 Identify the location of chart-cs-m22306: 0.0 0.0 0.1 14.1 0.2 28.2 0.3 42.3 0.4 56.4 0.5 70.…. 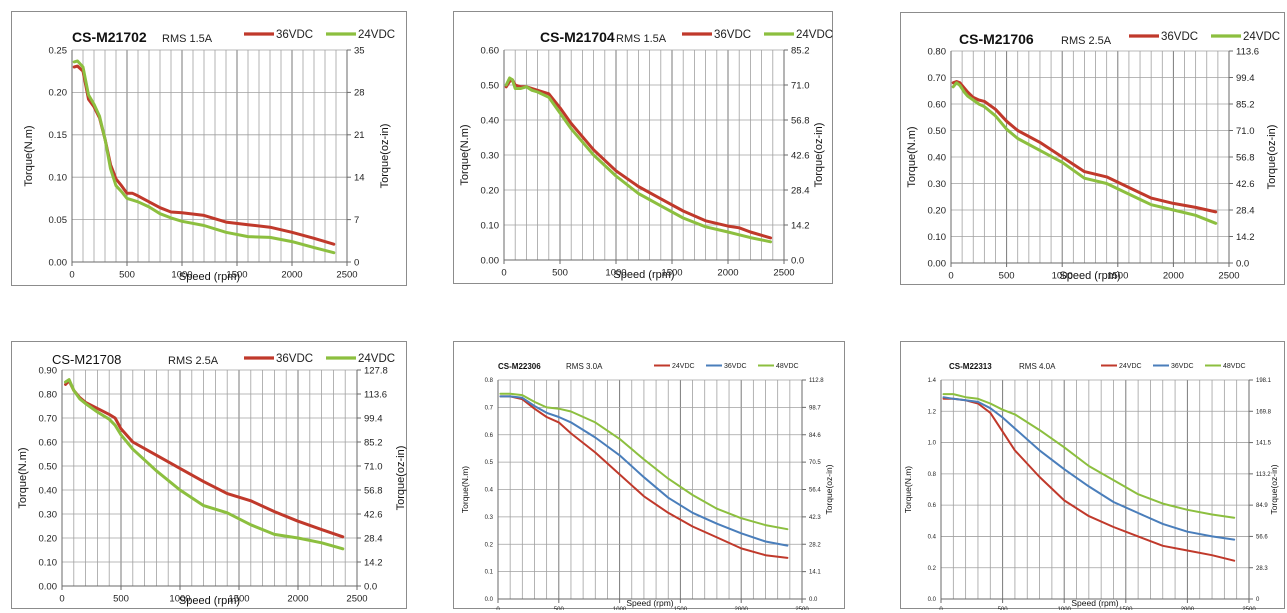
(649, 475).